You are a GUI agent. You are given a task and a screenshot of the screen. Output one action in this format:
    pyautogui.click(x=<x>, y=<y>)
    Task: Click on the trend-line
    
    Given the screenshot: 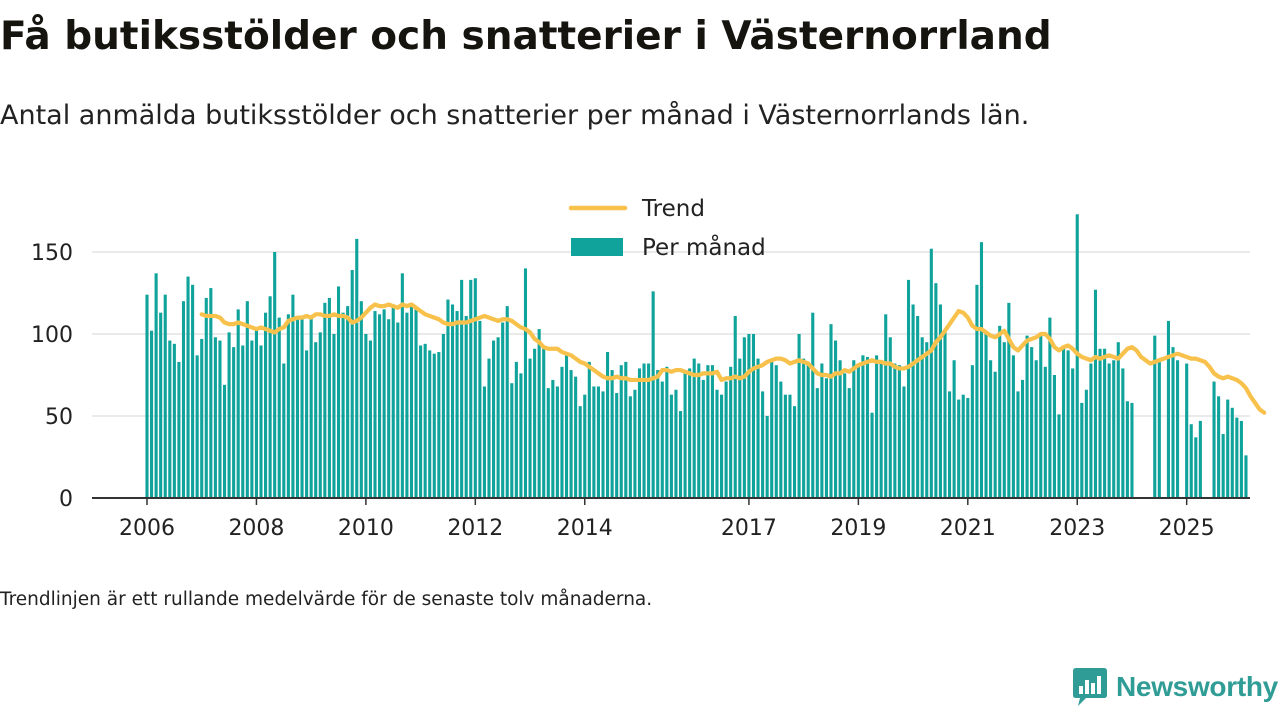 What is the action you would take?
    pyautogui.click(x=733, y=358)
    